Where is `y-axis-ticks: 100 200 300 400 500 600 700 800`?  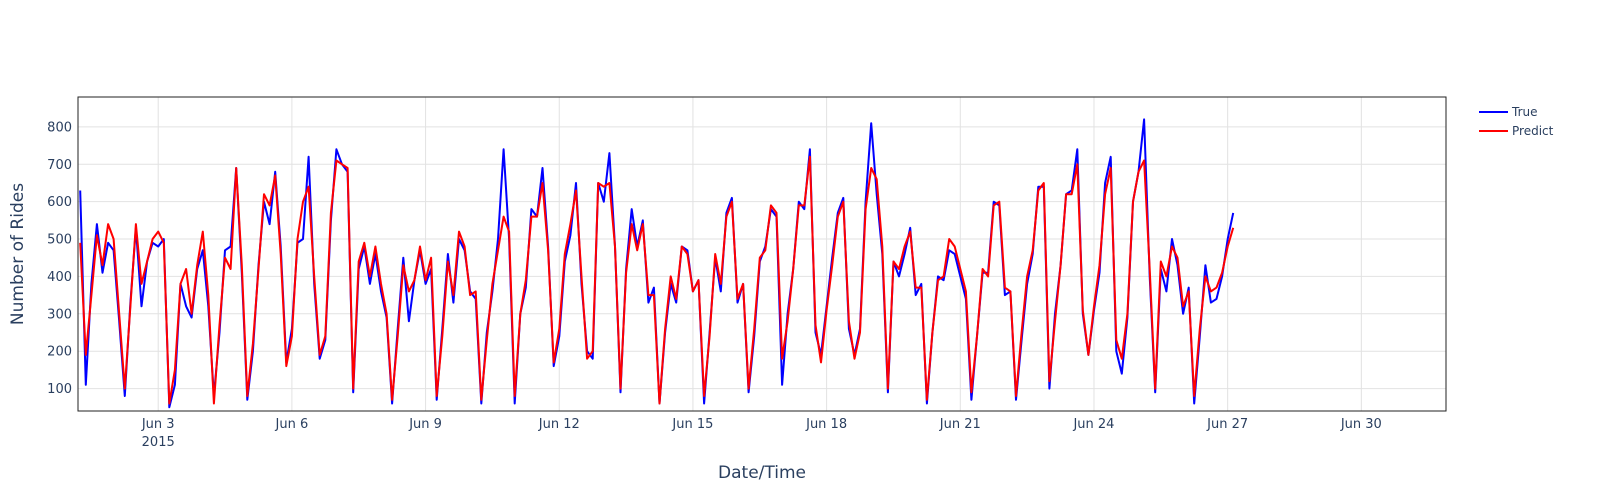 y-axis-ticks: 100 200 300 400 500 600 700 800 is located at coordinates (59, 258).